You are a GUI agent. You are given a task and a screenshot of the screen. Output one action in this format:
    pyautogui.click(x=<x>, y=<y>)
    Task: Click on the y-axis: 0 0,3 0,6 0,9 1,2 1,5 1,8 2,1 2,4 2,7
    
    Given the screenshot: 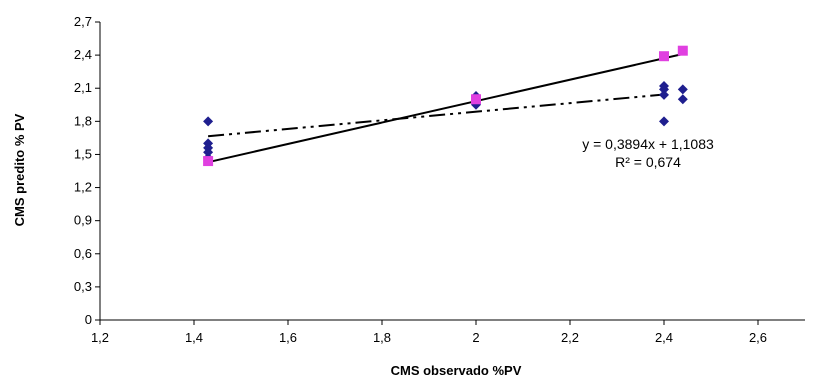 What is the action you would take?
    pyautogui.click(x=87, y=170)
    